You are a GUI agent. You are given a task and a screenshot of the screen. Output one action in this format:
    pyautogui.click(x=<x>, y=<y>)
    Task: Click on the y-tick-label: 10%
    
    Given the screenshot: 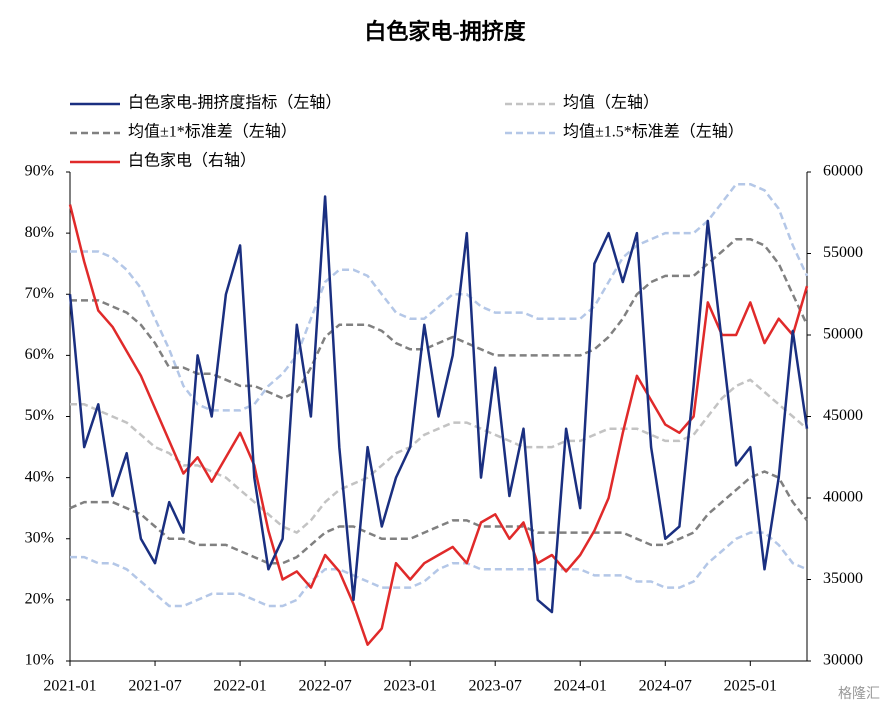 What is the action you would take?
    pyautogui.click(x=39, y=660)
    